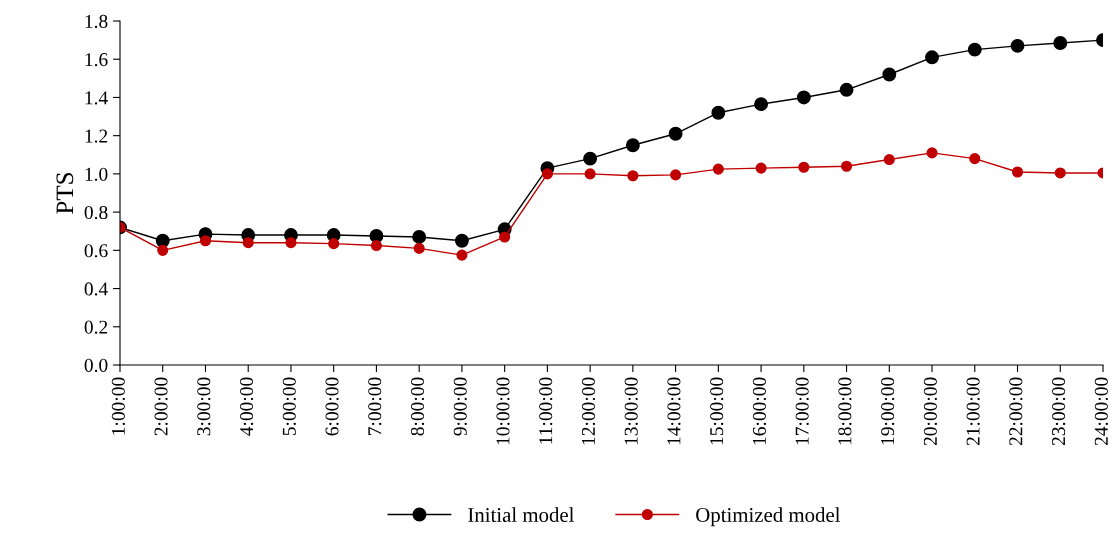 The height and width of the screenshot is (545, 1117). Describe the element at coordinates (717, 411) in the screenshot. I see `x-tick-label: 15:00:00` at that location.